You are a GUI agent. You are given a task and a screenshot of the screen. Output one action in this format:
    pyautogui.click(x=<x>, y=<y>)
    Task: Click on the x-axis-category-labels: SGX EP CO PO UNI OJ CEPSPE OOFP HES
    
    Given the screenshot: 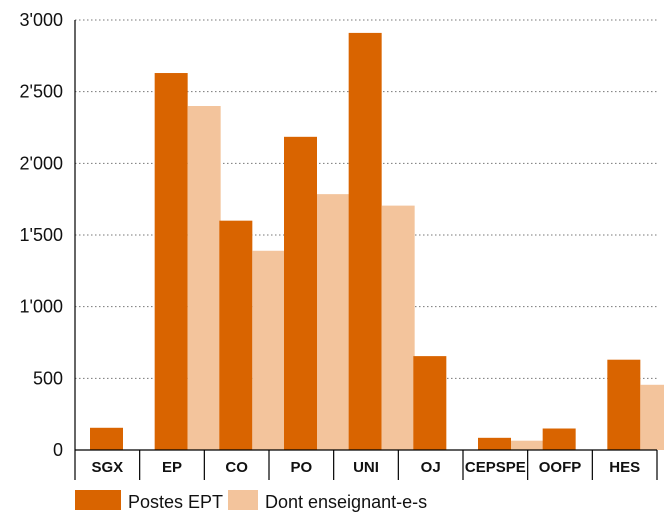 What is the action you would take?
    pyautogui.click(x=365, y=467)
    